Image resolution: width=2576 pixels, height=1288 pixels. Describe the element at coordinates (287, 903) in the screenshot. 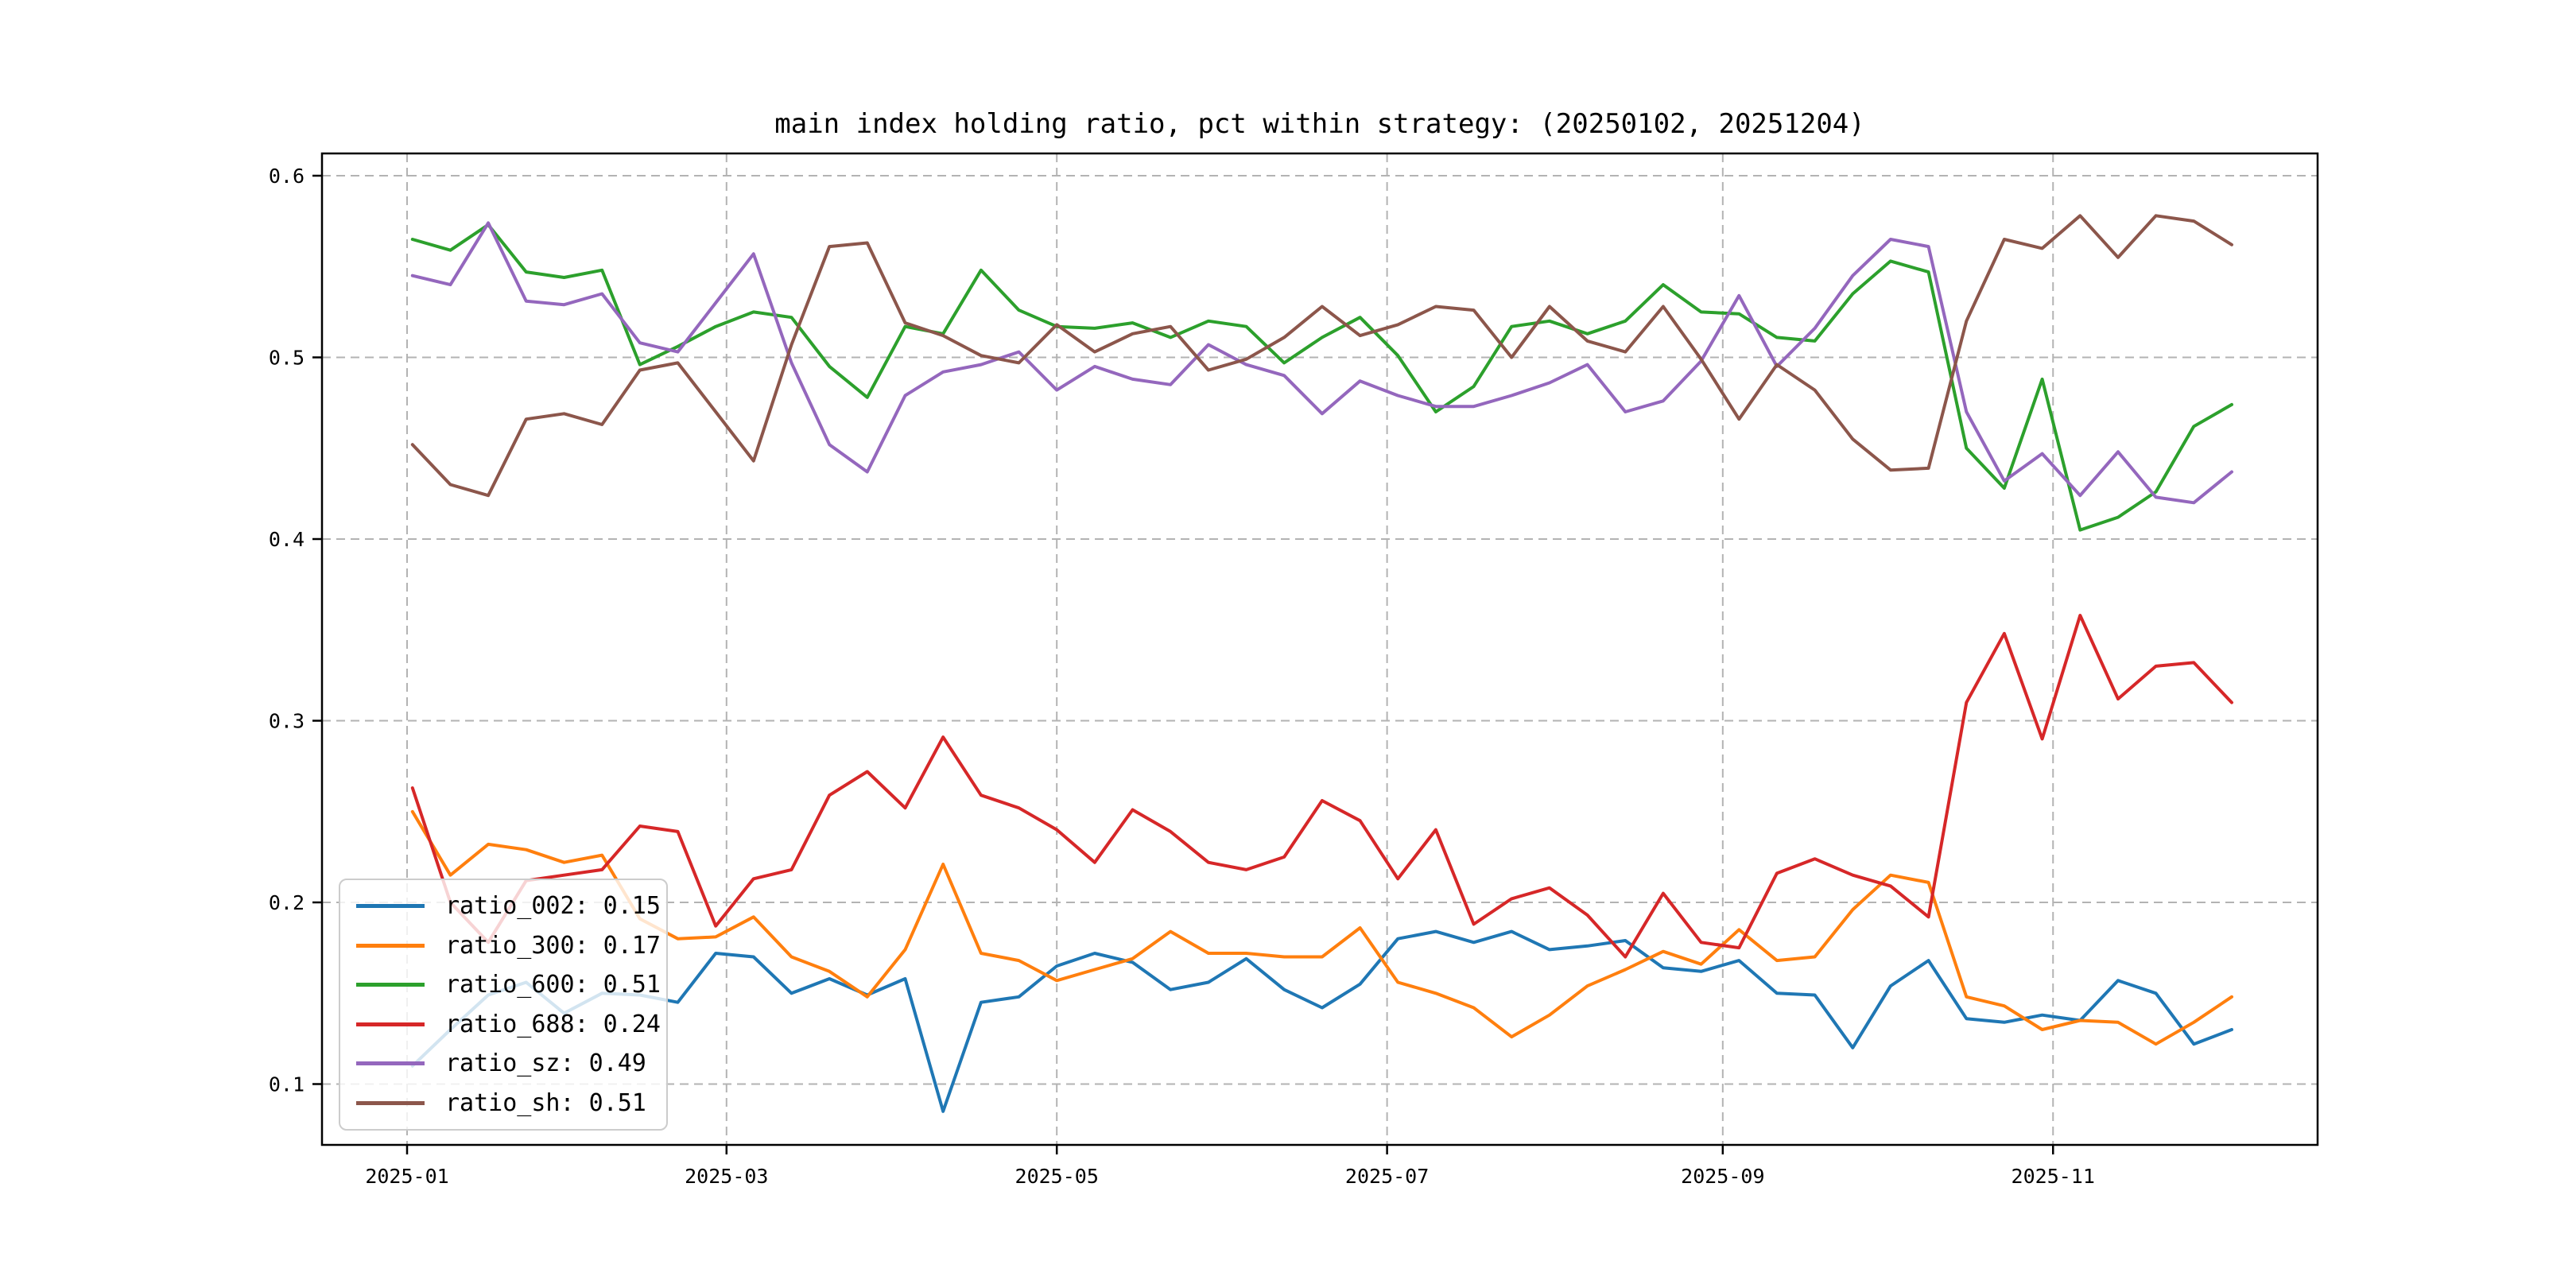

I see `y-tick-label: 0.2` at that location.